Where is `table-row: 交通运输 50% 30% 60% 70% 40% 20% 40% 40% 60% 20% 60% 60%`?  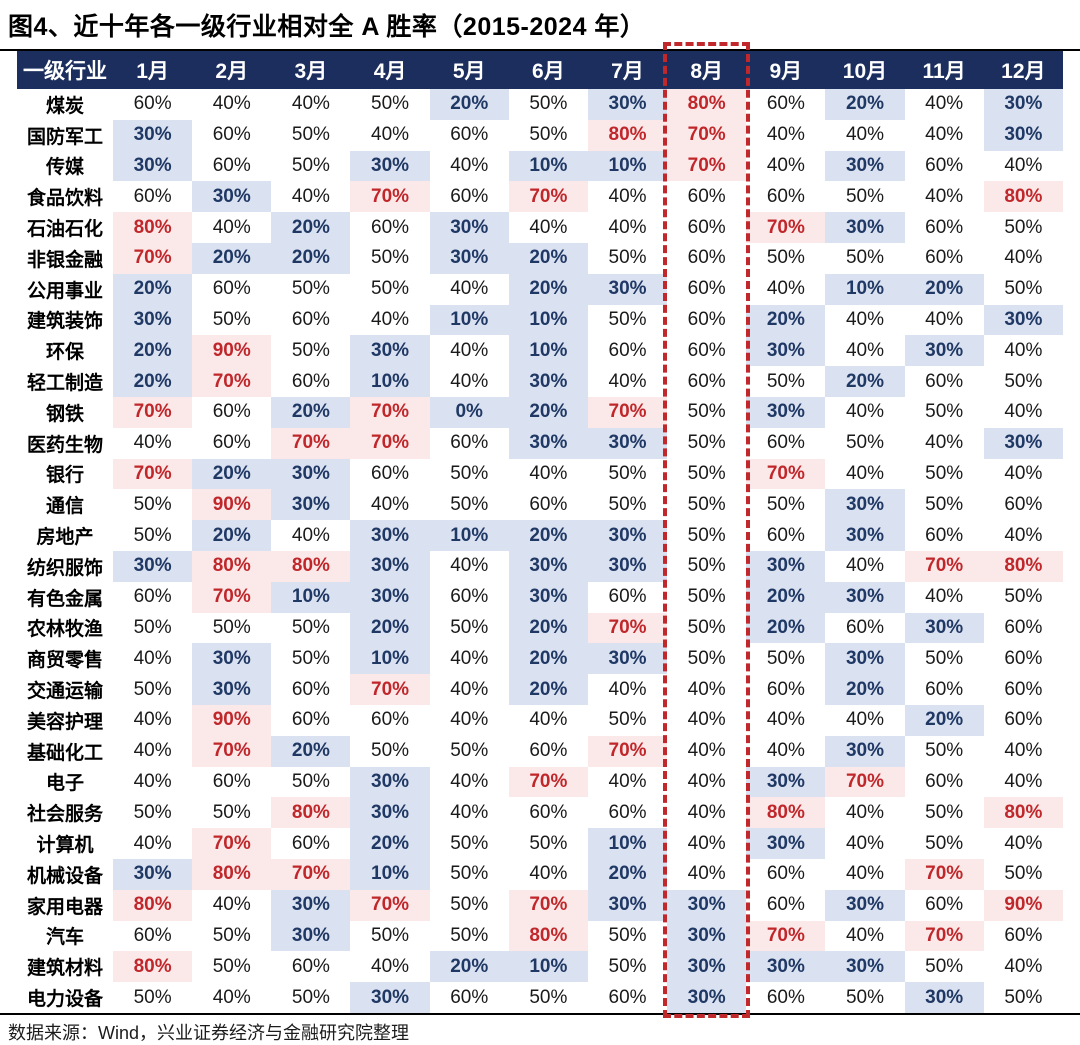 table-row: 交通运输 50% 30% 60% 70% 40% 20% 40% 40% 60% 20% 60% 60% is located at coordinates (540, 689).